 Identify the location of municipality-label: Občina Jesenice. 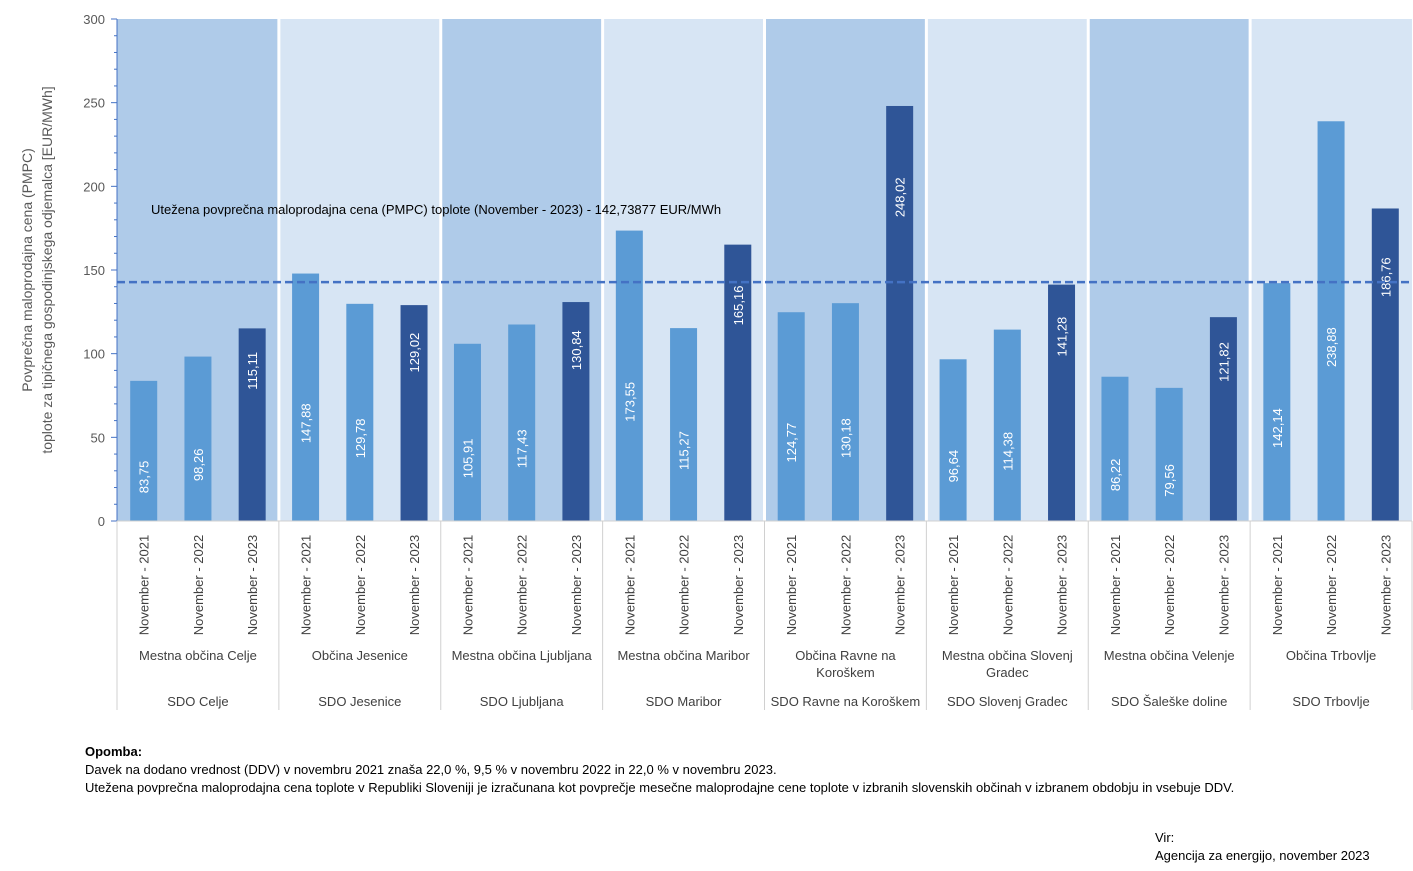
(360, 655).